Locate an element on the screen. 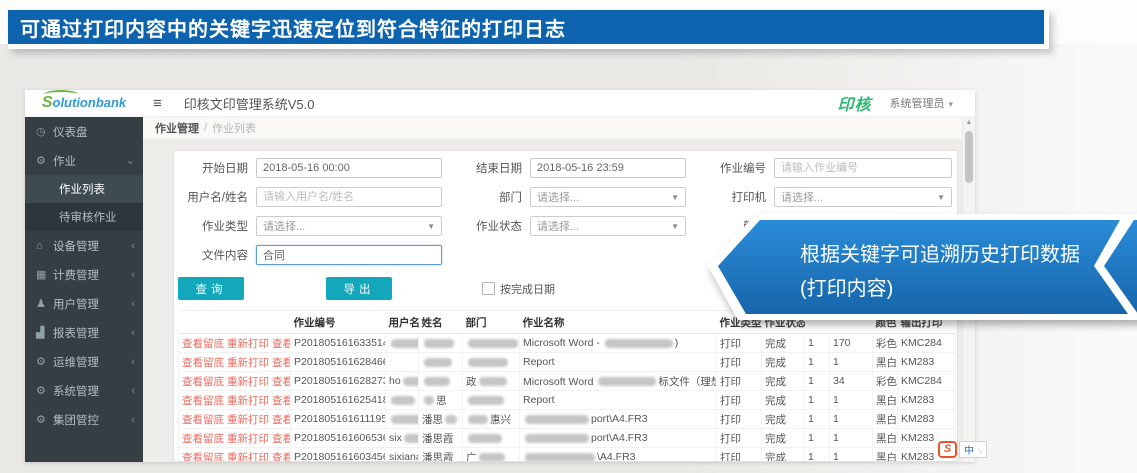 The image size is (1137, 473). sidebar-item-集团管控: ⚙ 集团管控 ‹ is located at coordinates (84, 419).